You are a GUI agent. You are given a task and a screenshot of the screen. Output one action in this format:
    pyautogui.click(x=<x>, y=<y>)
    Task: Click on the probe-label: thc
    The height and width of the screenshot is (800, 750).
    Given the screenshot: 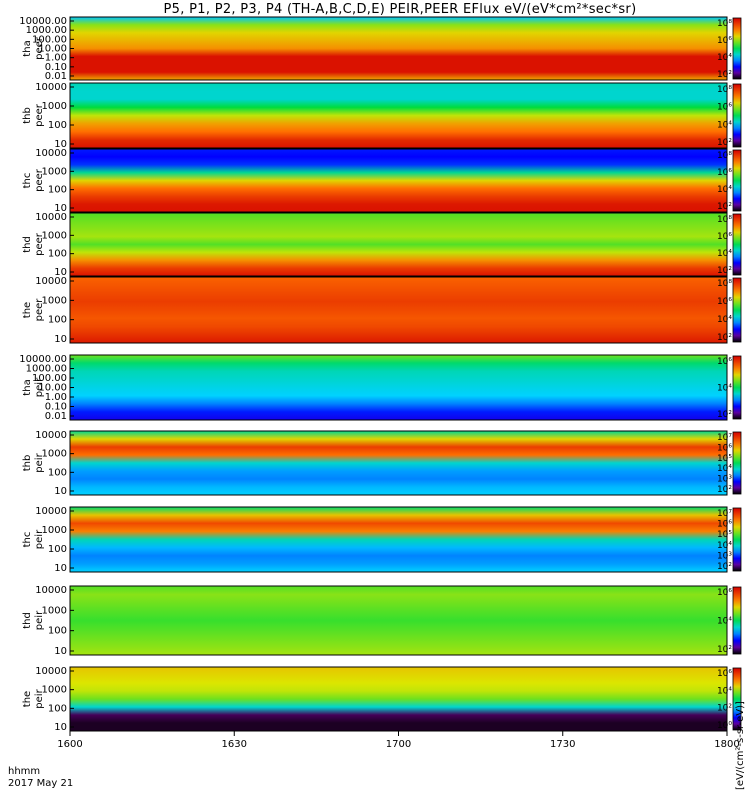 What is the action you would take?
    pyautogui.click(x=27, y=181)
    